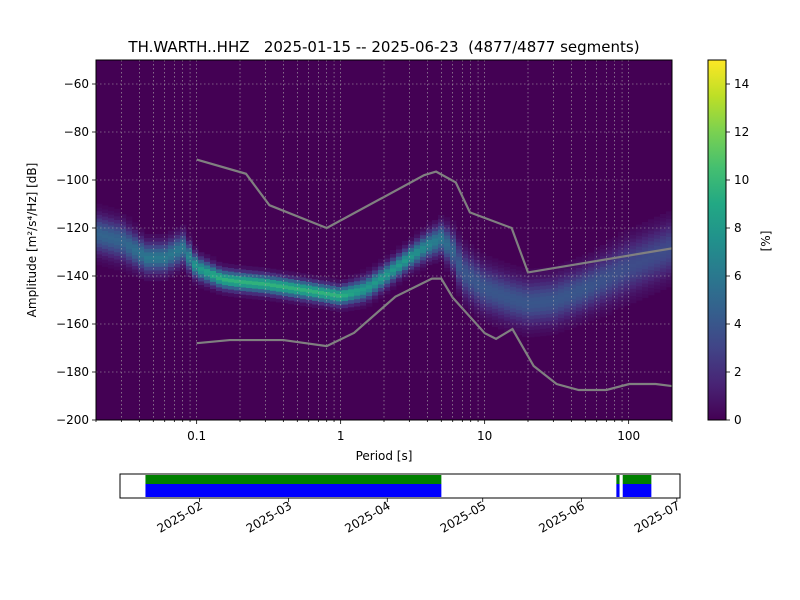  What do you see at coordinates (72, 180) in the screenshot?
I see `y-tick-label: −100` at bounding box center [72, 180].